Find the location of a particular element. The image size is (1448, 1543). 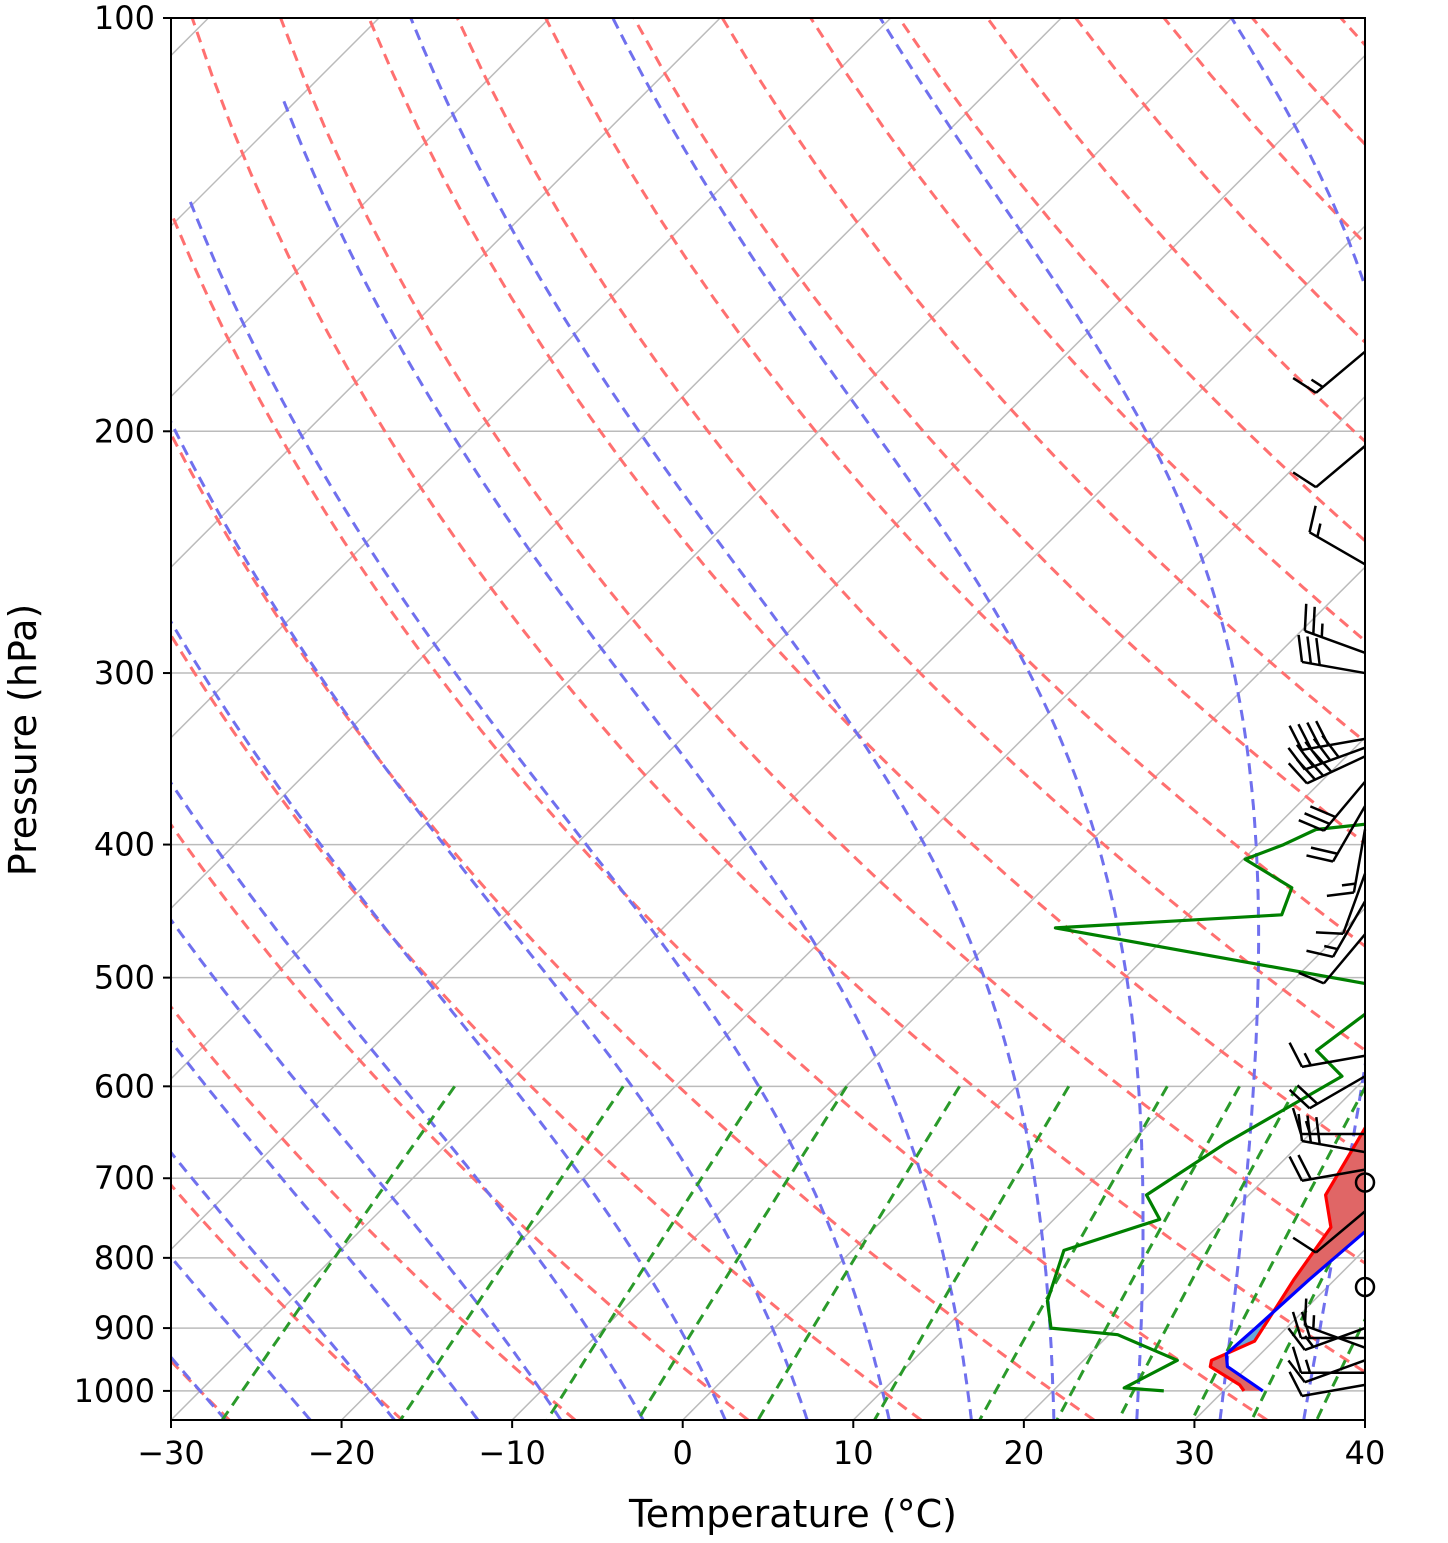

x-tick-label: 0 is located at coordinates (683, 1453).